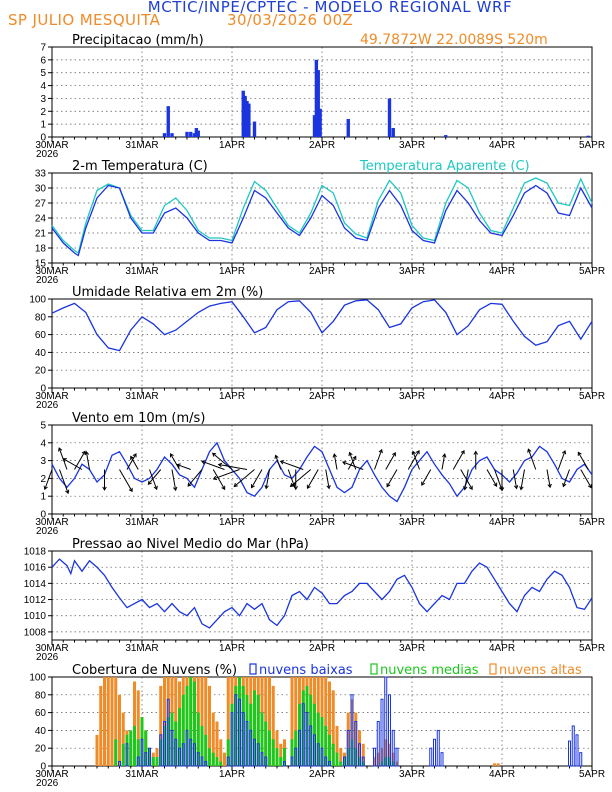 The image size is (612, 792). I want to click on cloud-legend-label: nuvens medias, so click(429, 670).